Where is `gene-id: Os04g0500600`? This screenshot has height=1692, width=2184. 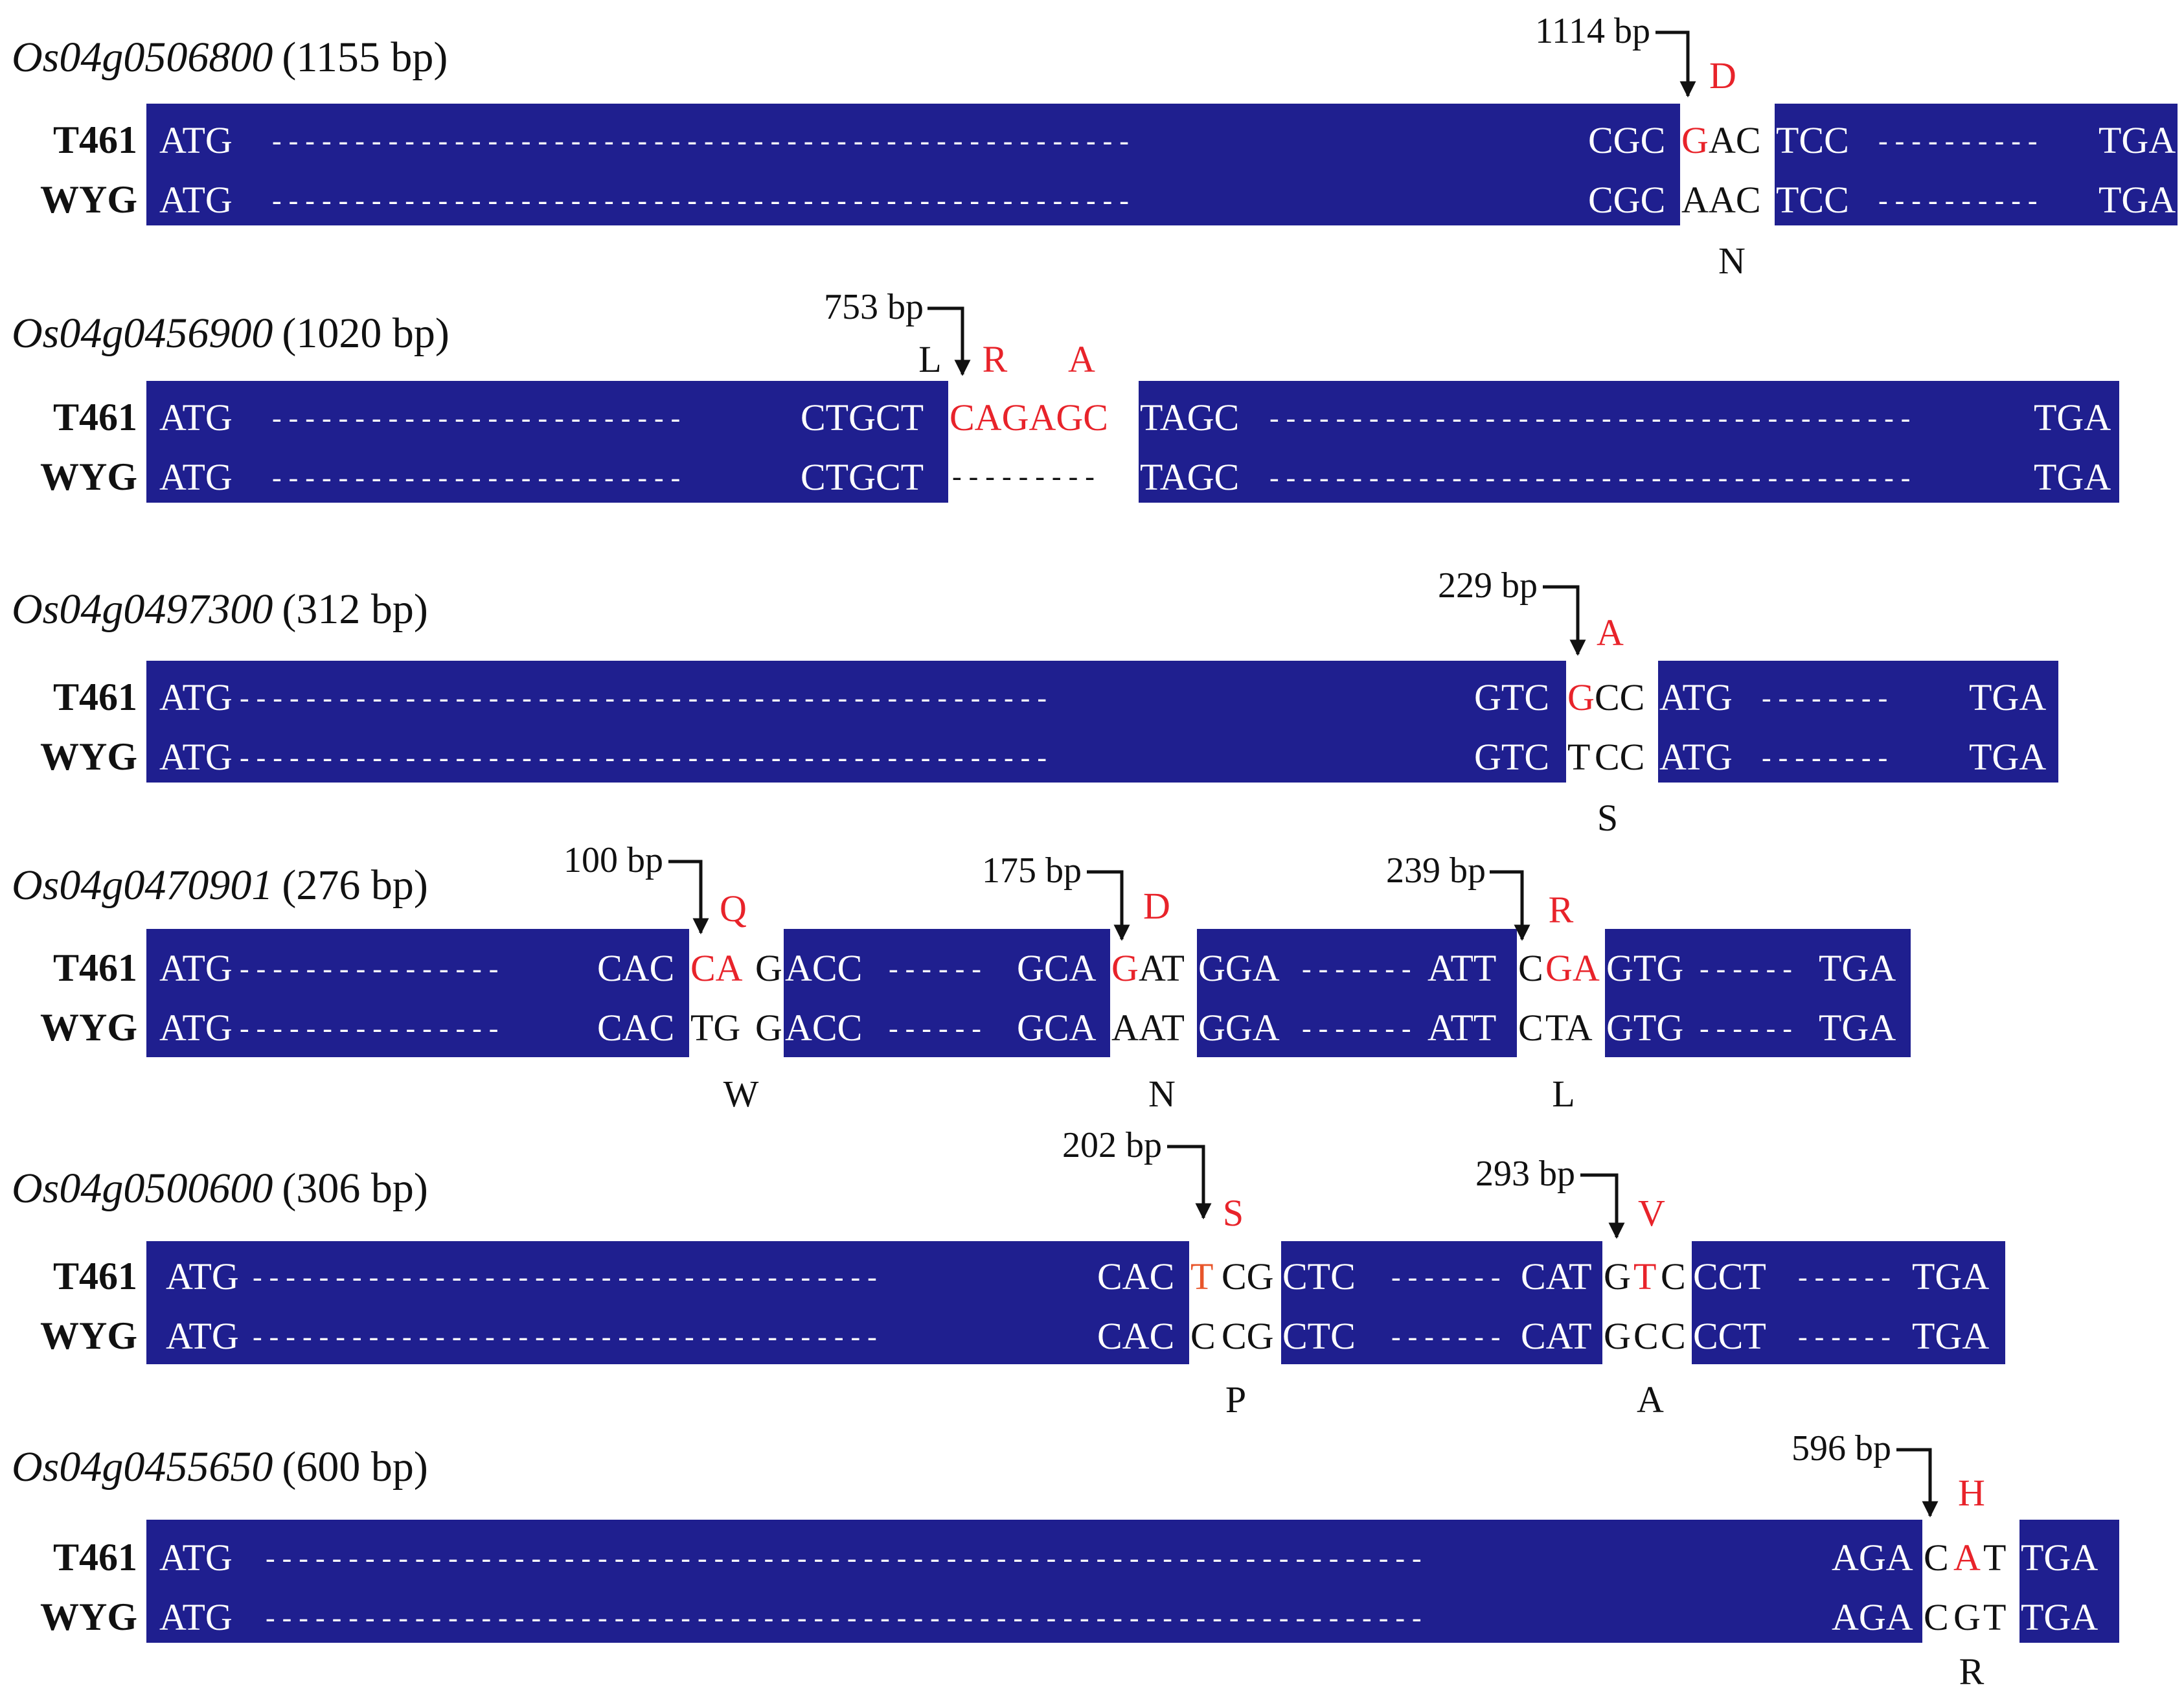
gene-id: Os04g0500600 is located at coordinates (142, 1188).